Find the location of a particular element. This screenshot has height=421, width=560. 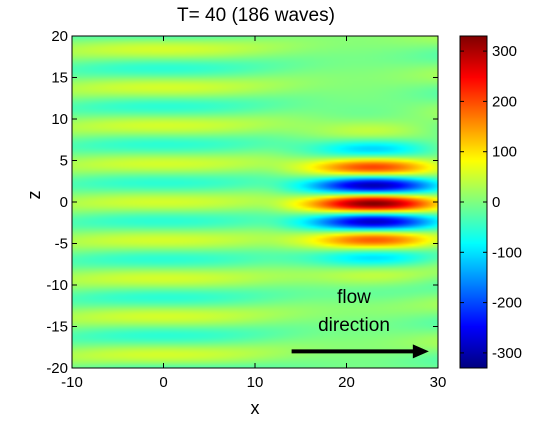

x-axis-label: x is located at coordinates (255, 408).